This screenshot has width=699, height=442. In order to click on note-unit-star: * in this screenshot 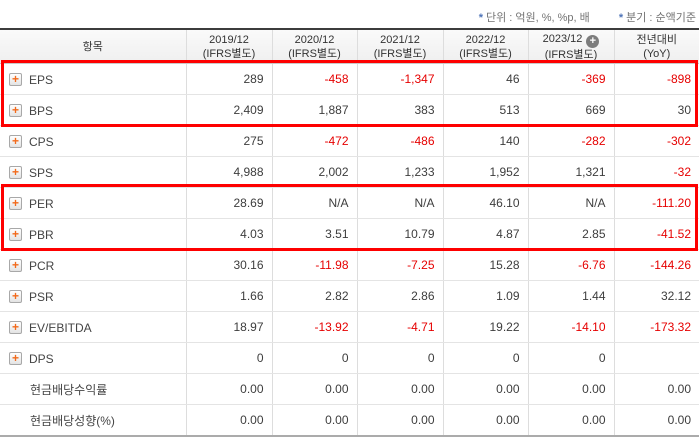, I will do `click(480, 18)`.